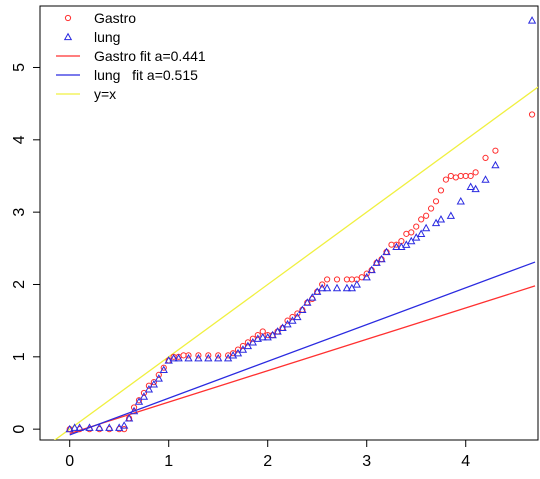  What do you see at coordinates (105, 94) in the screenshot?
I see `legend-label: y=x` at bounding box center [105, 94].